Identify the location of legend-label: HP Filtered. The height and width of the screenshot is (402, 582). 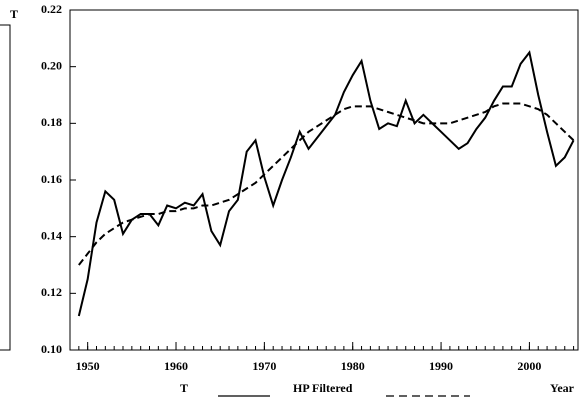
(323, 388).